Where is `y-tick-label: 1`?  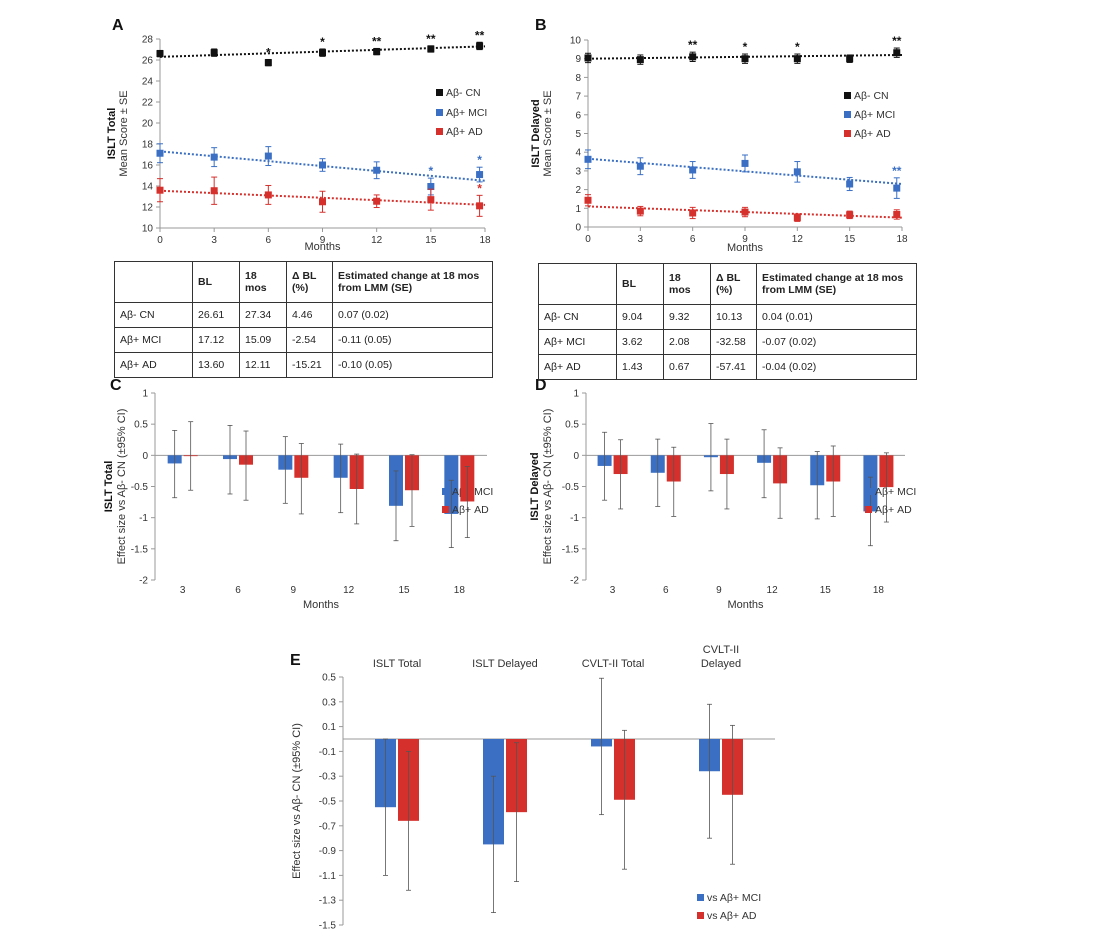
y-tick-label: 1 is located at coordinates (576, 394).